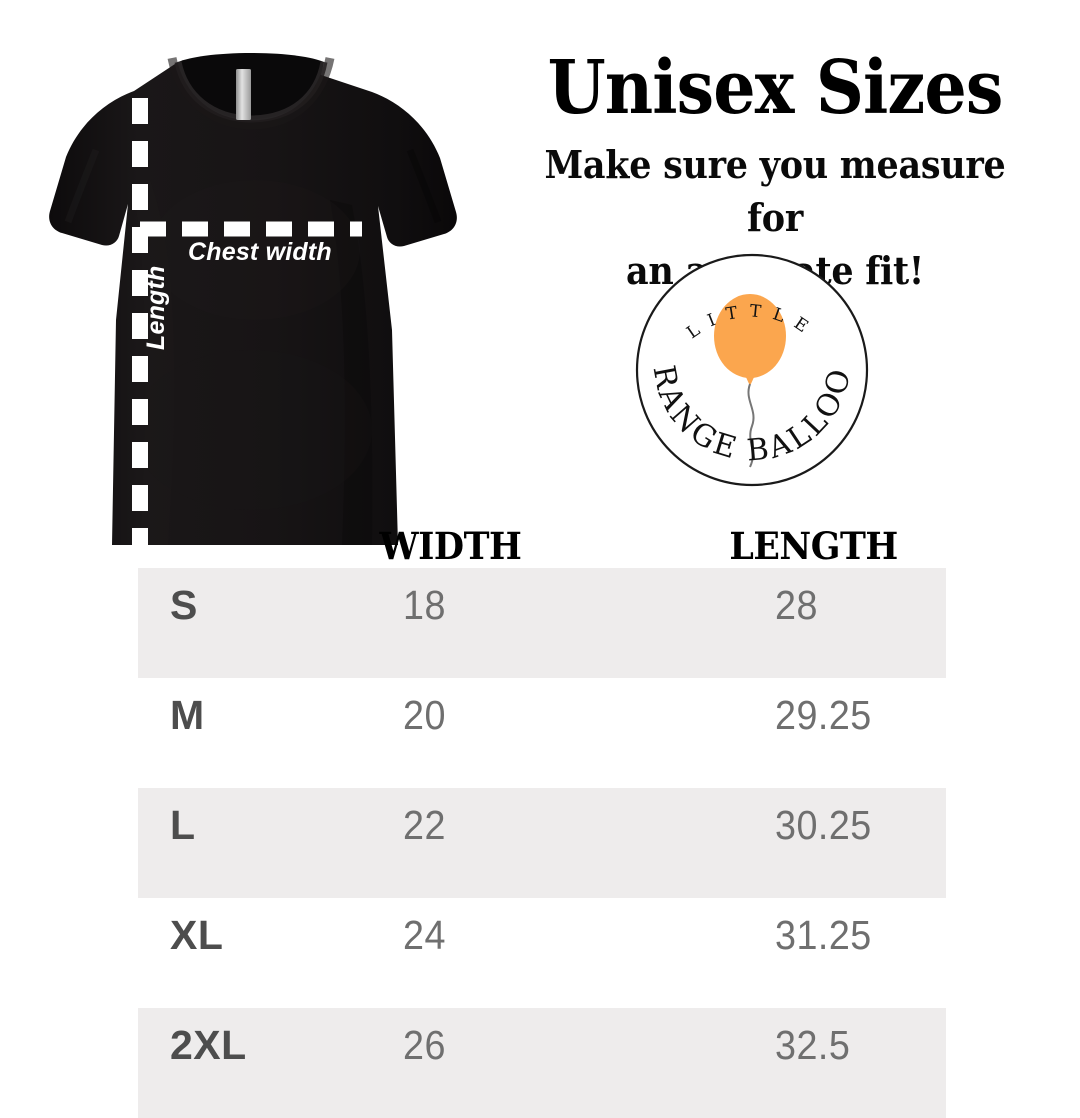 The image size is (1080, 1118). I want to click on table-row: L 22 30.25, so click(542, 843).